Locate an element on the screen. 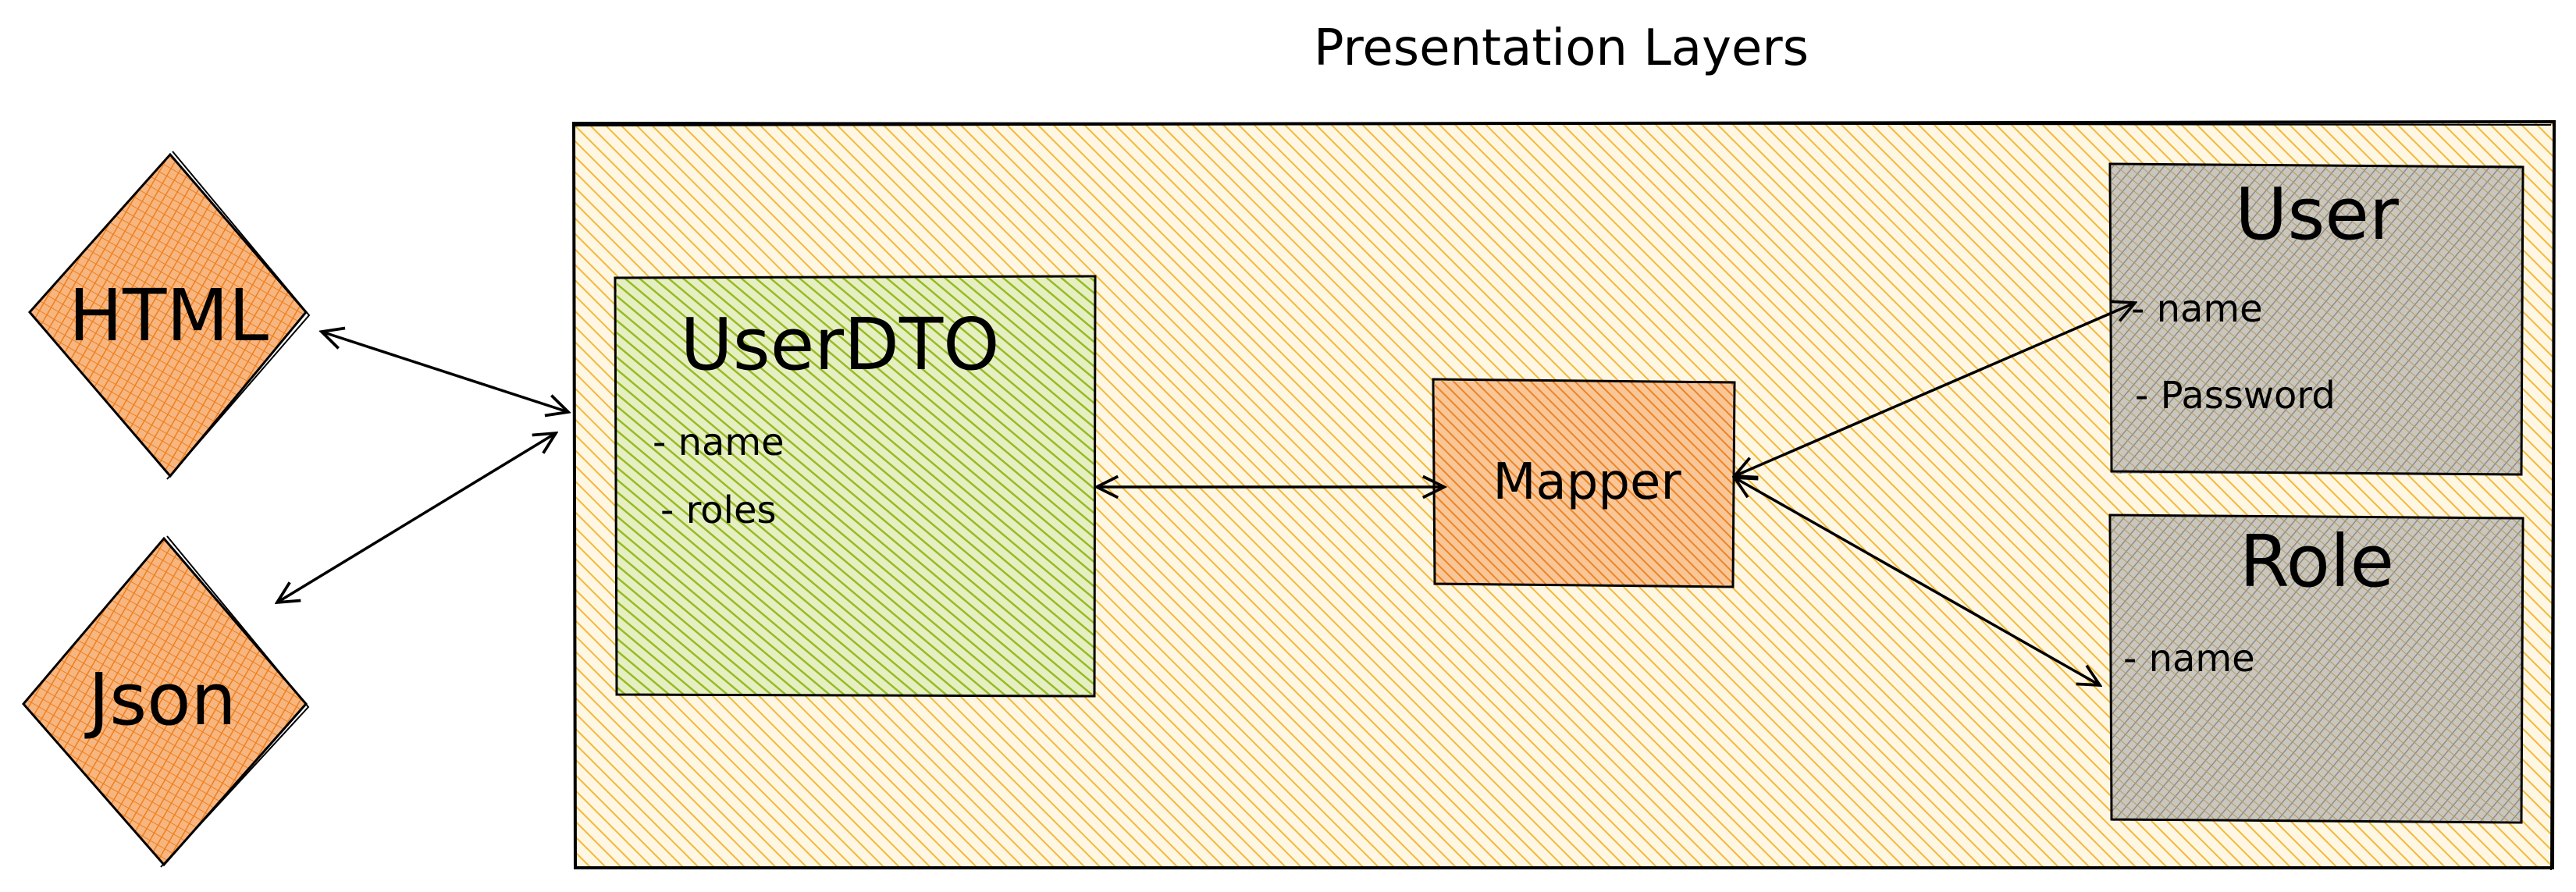 The height and width of the screenshot is (892, 2576). userdto-field-roles: - roles is located at coordinates (718, 510).